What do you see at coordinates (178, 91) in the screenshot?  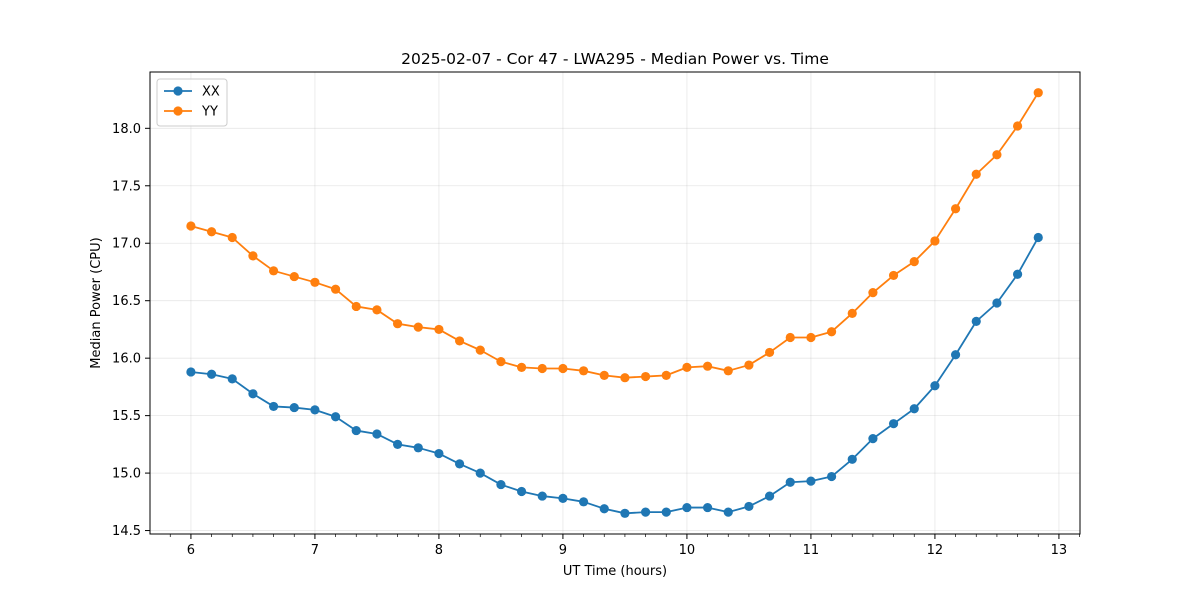 I see `legend-marker-xx` at bounding box center [178, 91].